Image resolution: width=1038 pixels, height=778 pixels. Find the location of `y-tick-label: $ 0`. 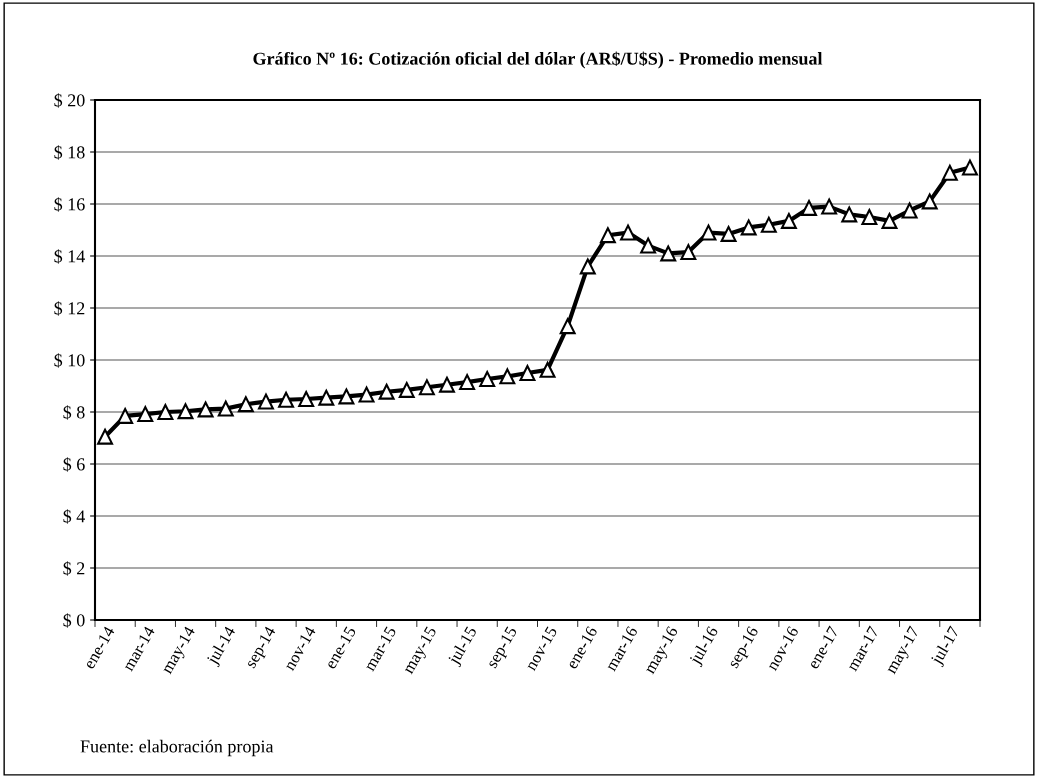

y-tick-label: $ 0 is located at coordinates (74, 620).